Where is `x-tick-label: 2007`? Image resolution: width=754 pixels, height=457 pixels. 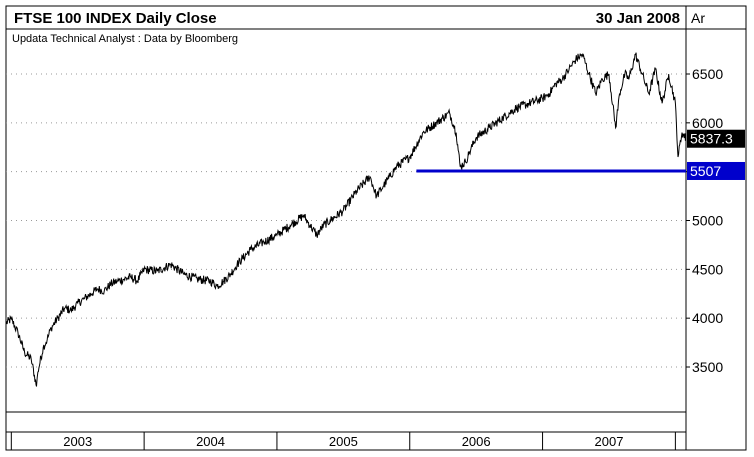 x-tick-label: 2007 is located at coordinates (609, 441).